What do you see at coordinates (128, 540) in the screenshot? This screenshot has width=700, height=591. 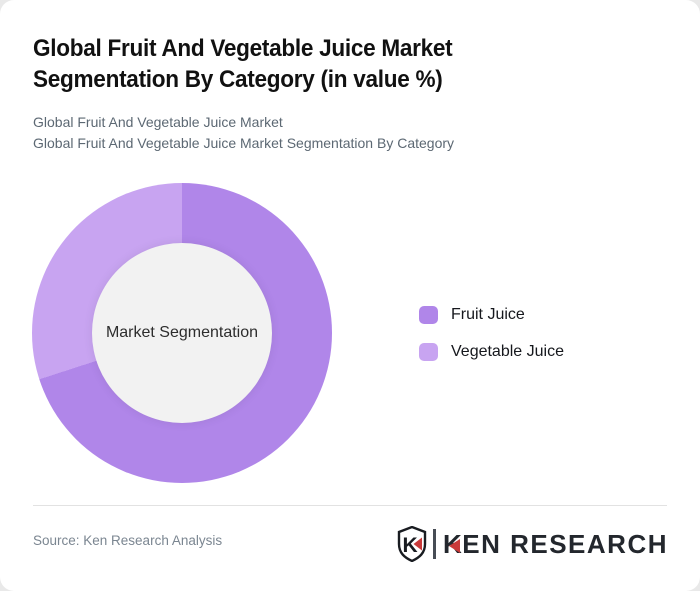 I see `source-note: Source: Ken Research Analysis` at bounding box center [128, 540].